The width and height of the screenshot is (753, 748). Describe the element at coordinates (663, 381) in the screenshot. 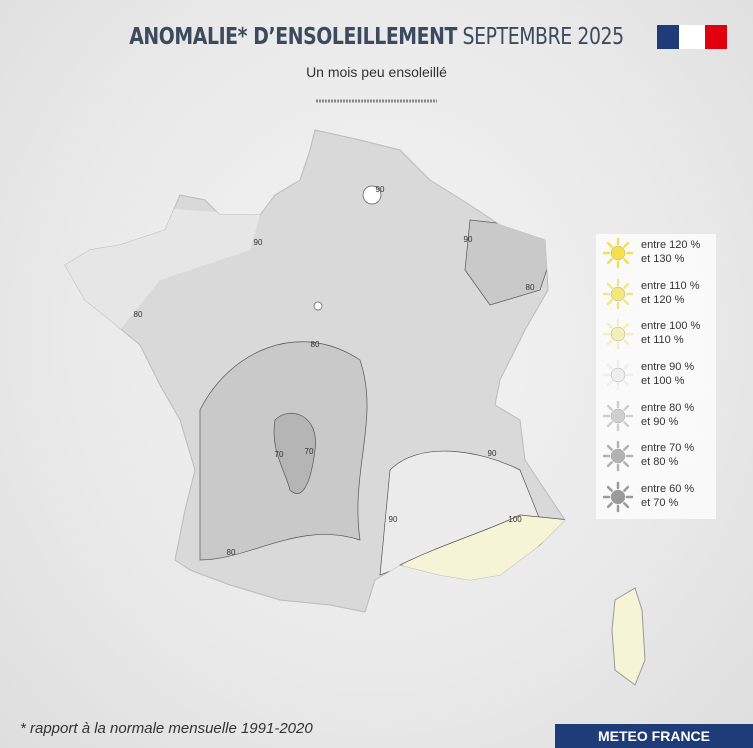

I see `legend-line2: et 100 %` at that location.